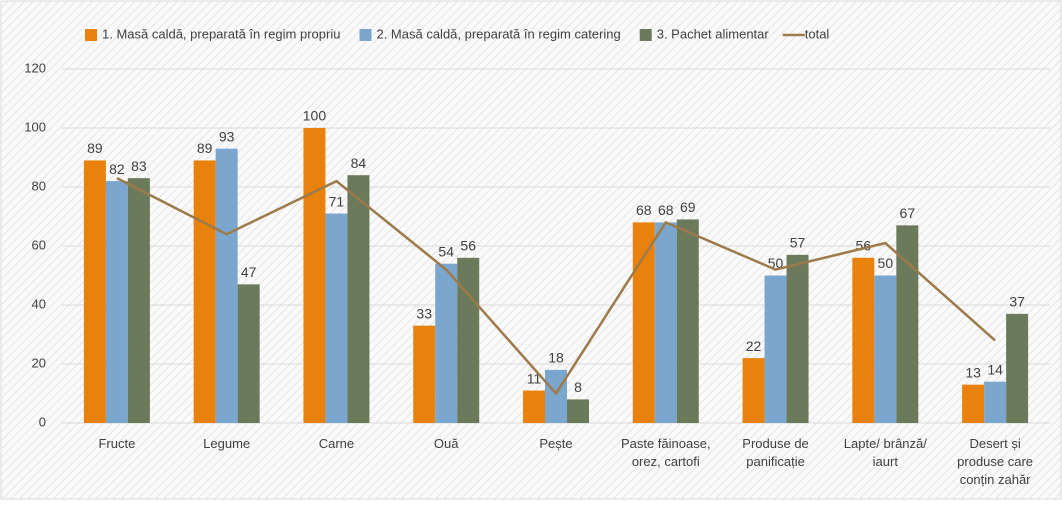  Describe the element at coordinates (995, 461) in the screenshot. I see `x-tick-label: Desert și produse care conțin zahăr` at that location.